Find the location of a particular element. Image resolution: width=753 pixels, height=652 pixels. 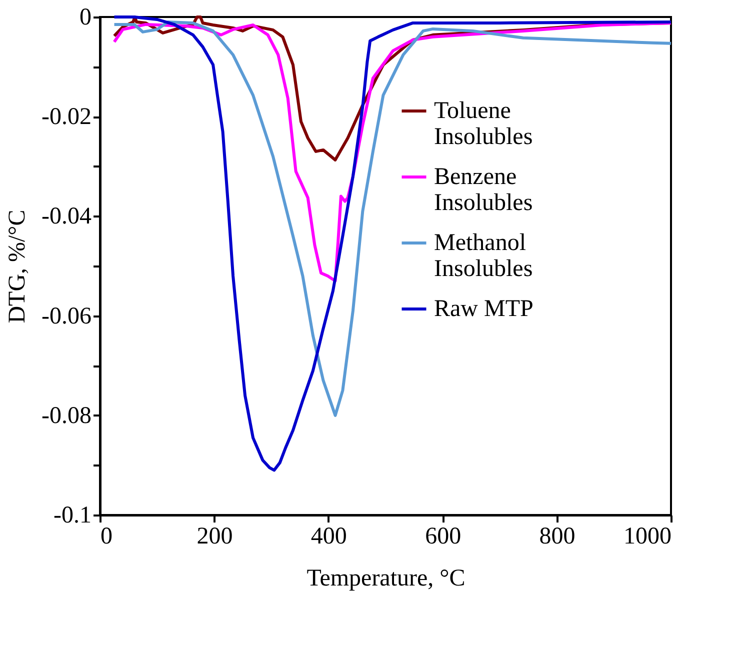

y-tick-label: -0.02 is located at coordinates (67, 117).